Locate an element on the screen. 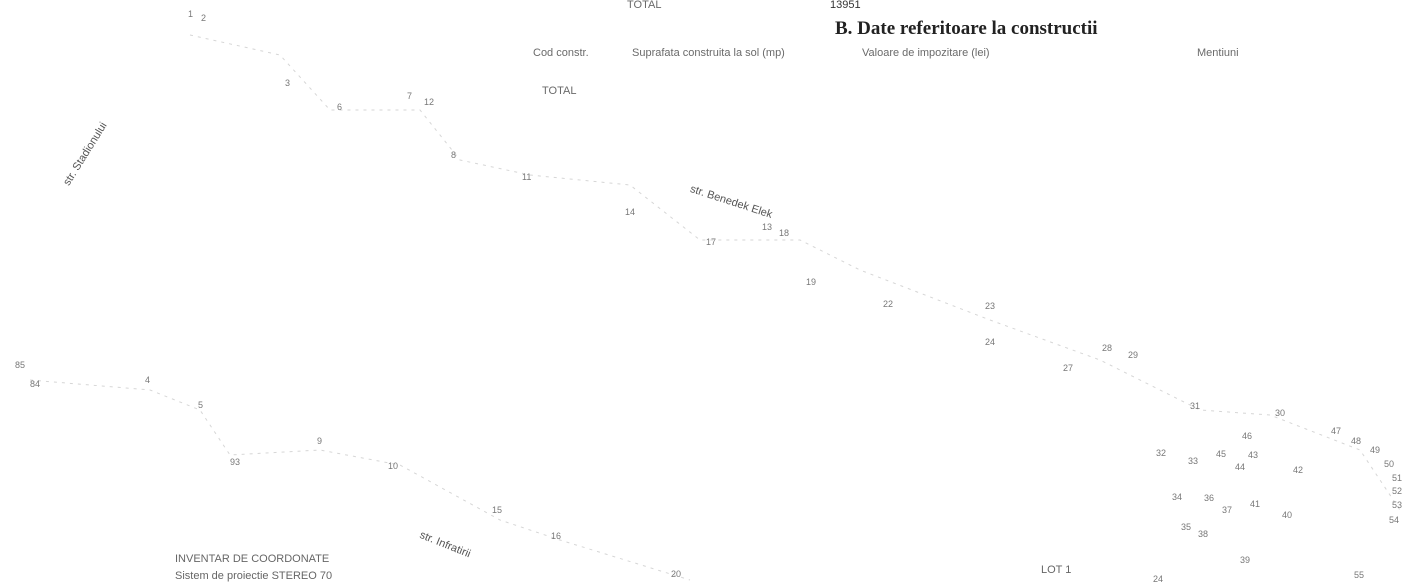 Image resolution: width=1417 pixels, height=584 pixels. header-mentiuni: Mentiuni is located at coordinates (1218, 53).